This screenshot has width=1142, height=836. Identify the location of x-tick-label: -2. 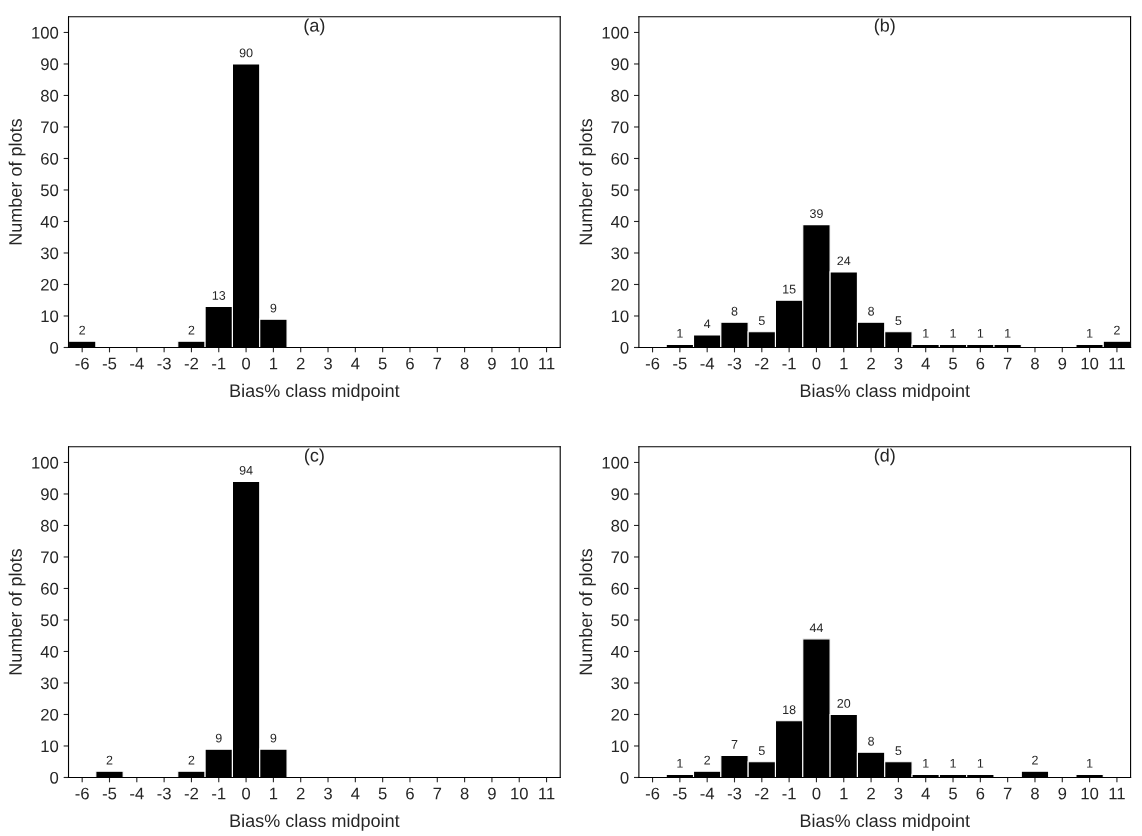
(762, 363).